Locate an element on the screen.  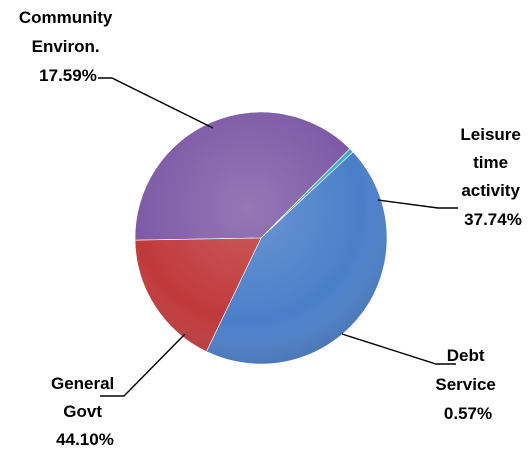
leader-line-leisure is located at coordinates (417, 204).